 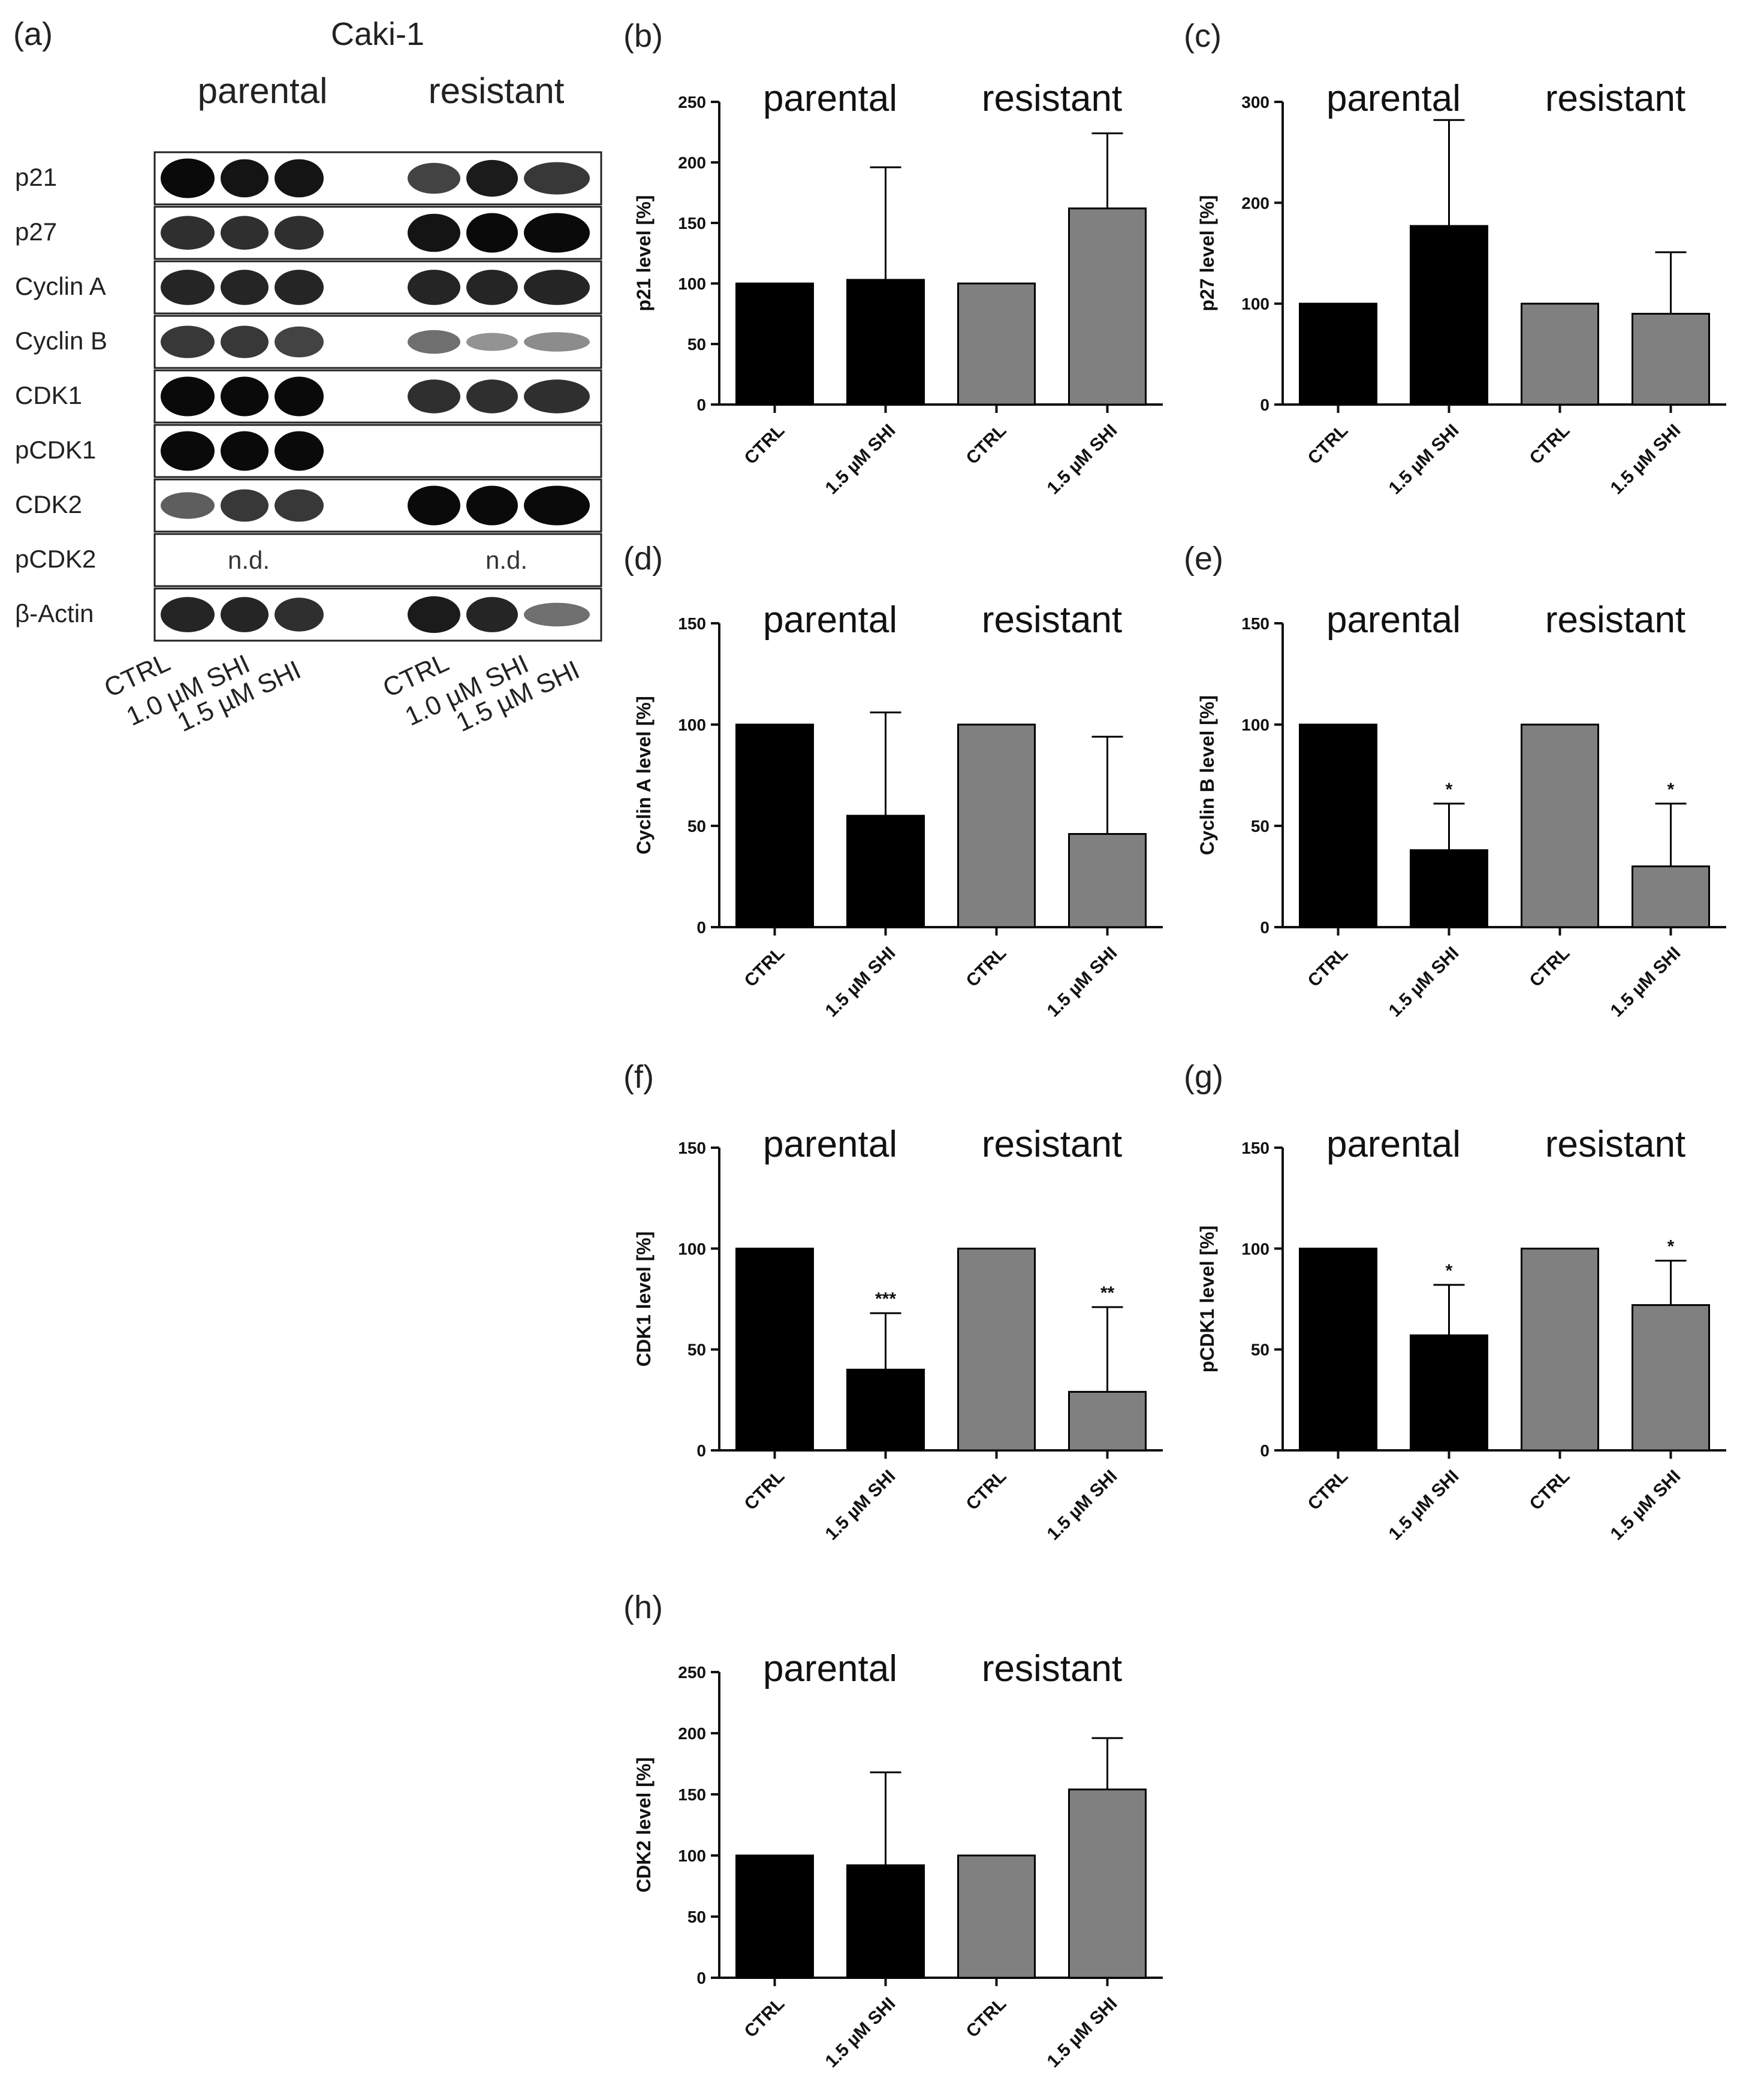 What do you see at coordinates (36, 177) in the screenshot?
I see `blot-row-label: p21` at bounding box center [36, 177].